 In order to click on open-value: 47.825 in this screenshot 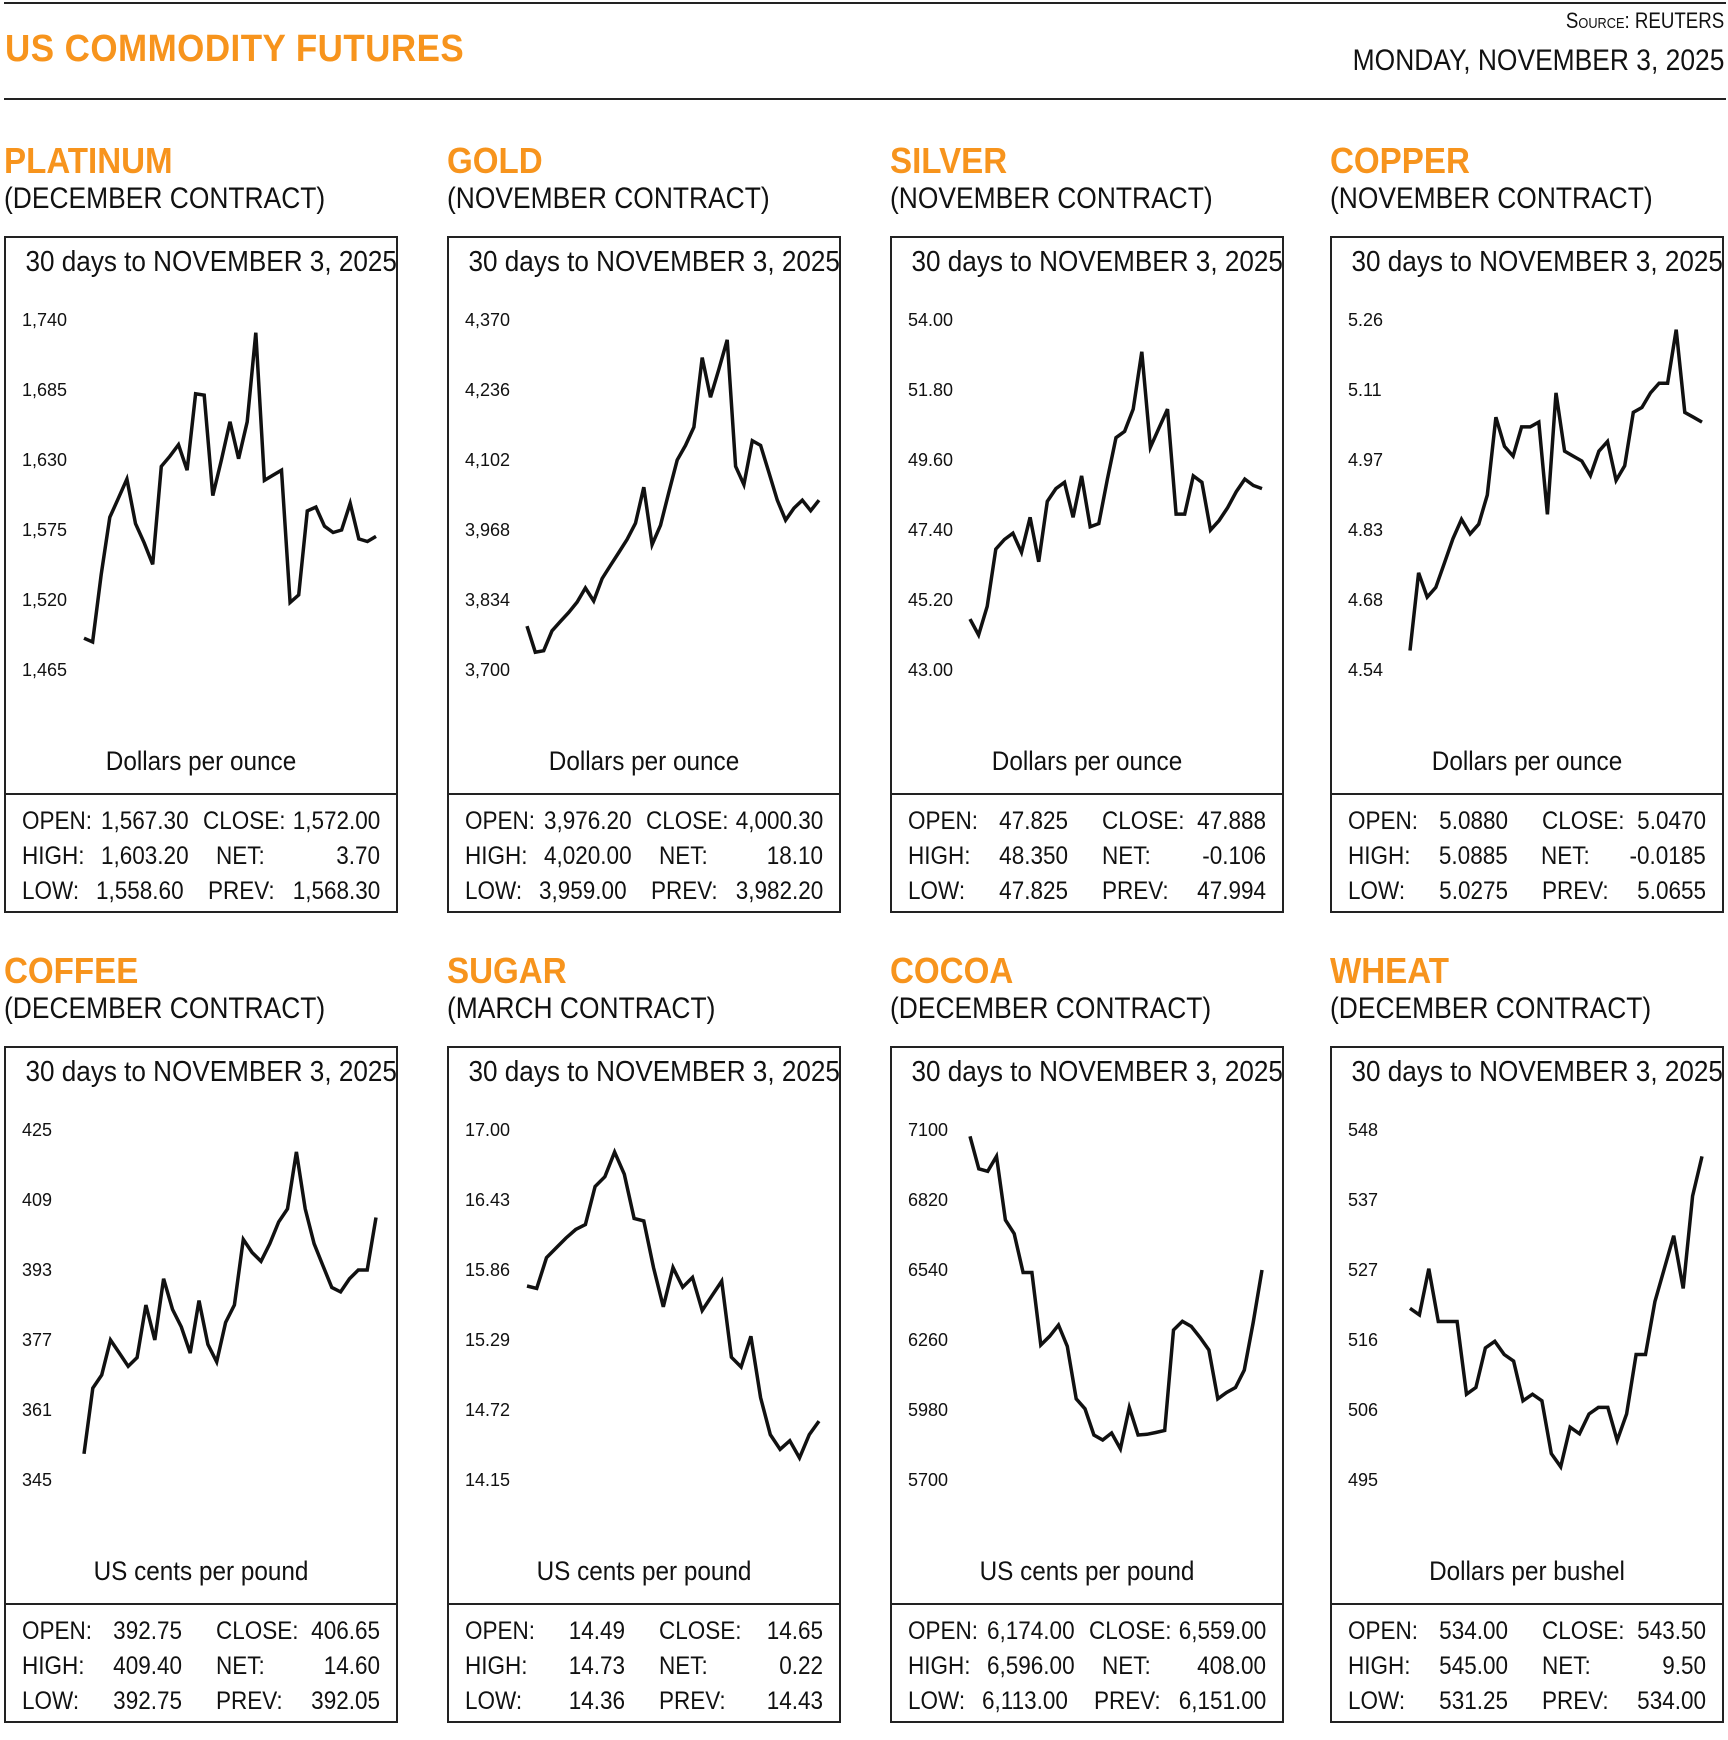, I will do `click(1027, 821)`.